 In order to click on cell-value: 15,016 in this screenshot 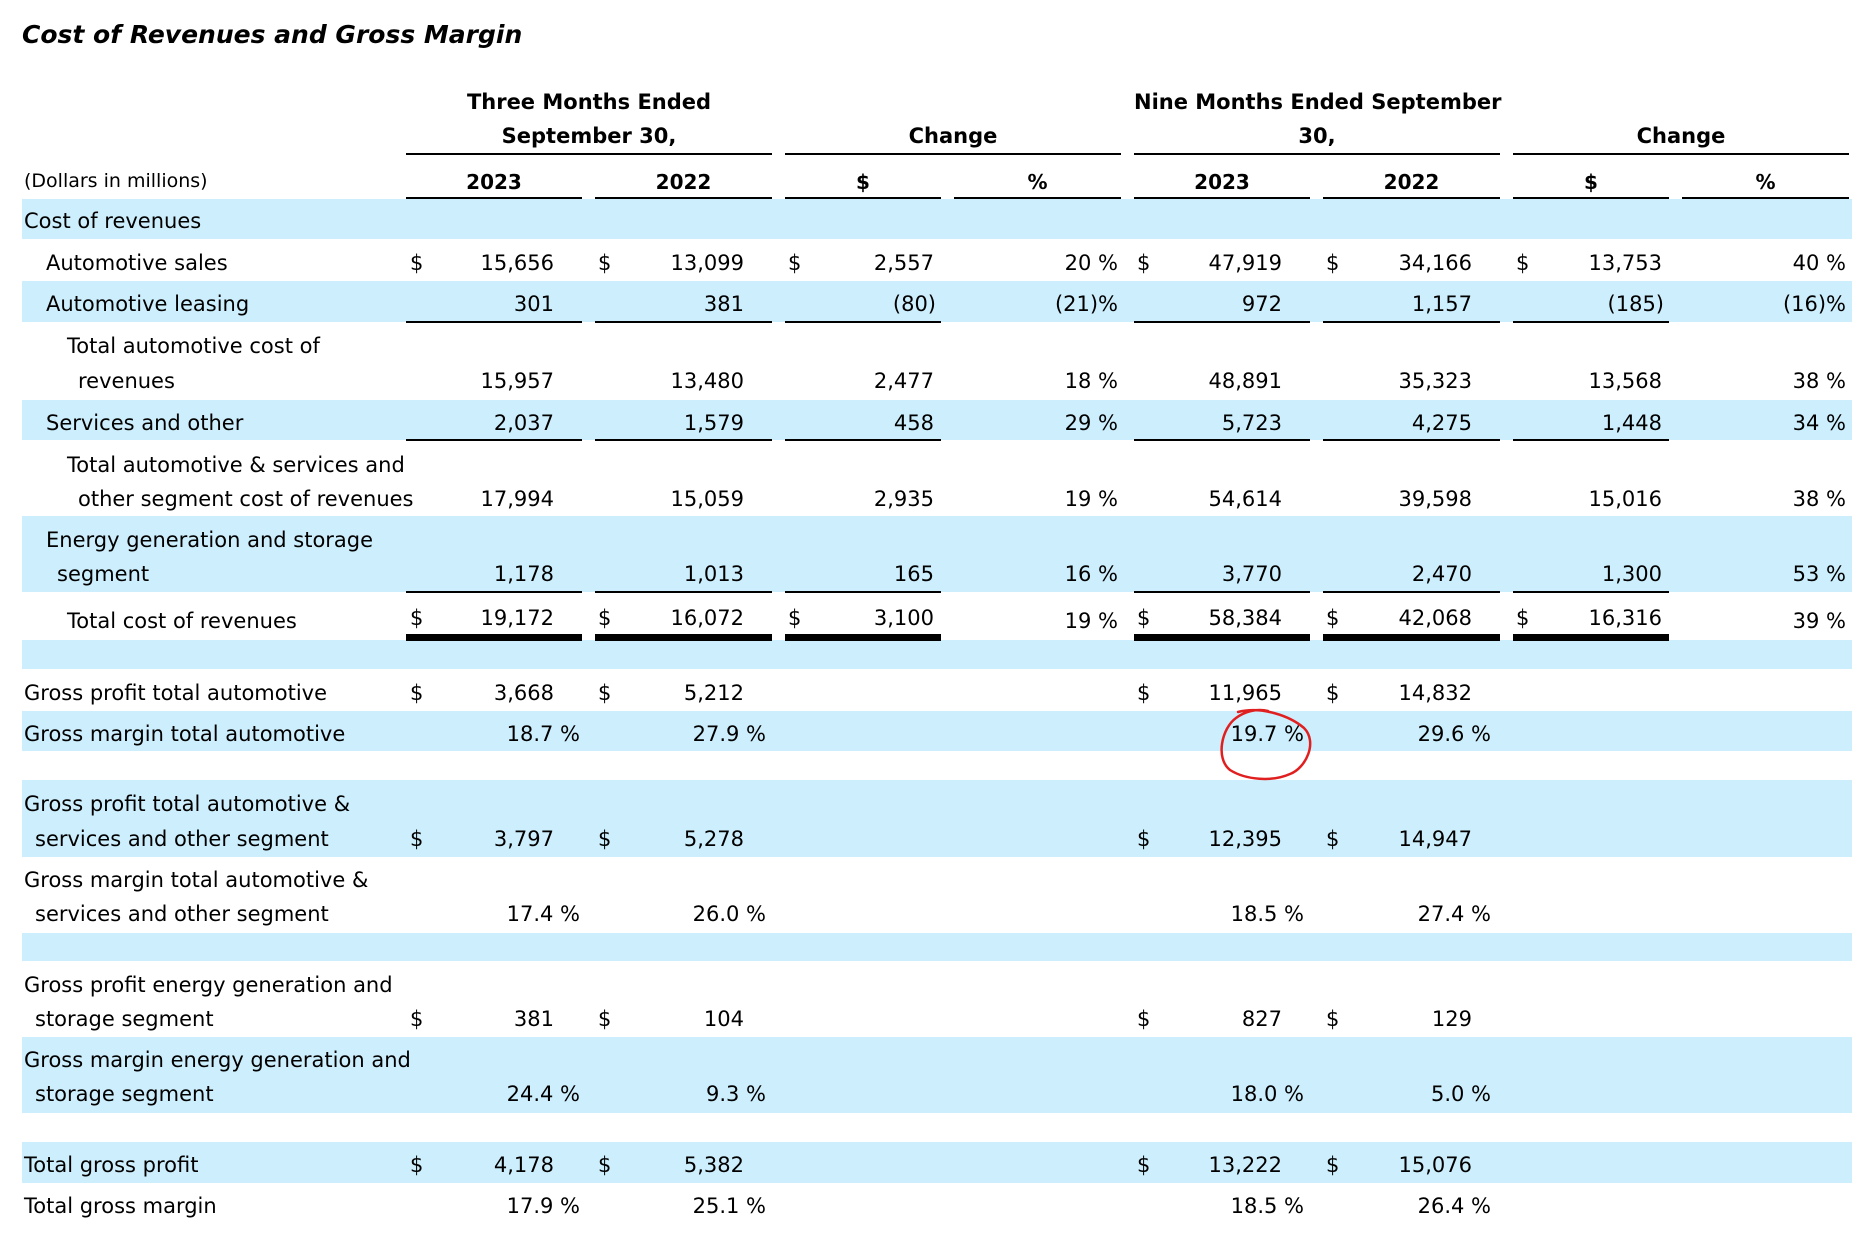, I will do `click(1625, 499)`.